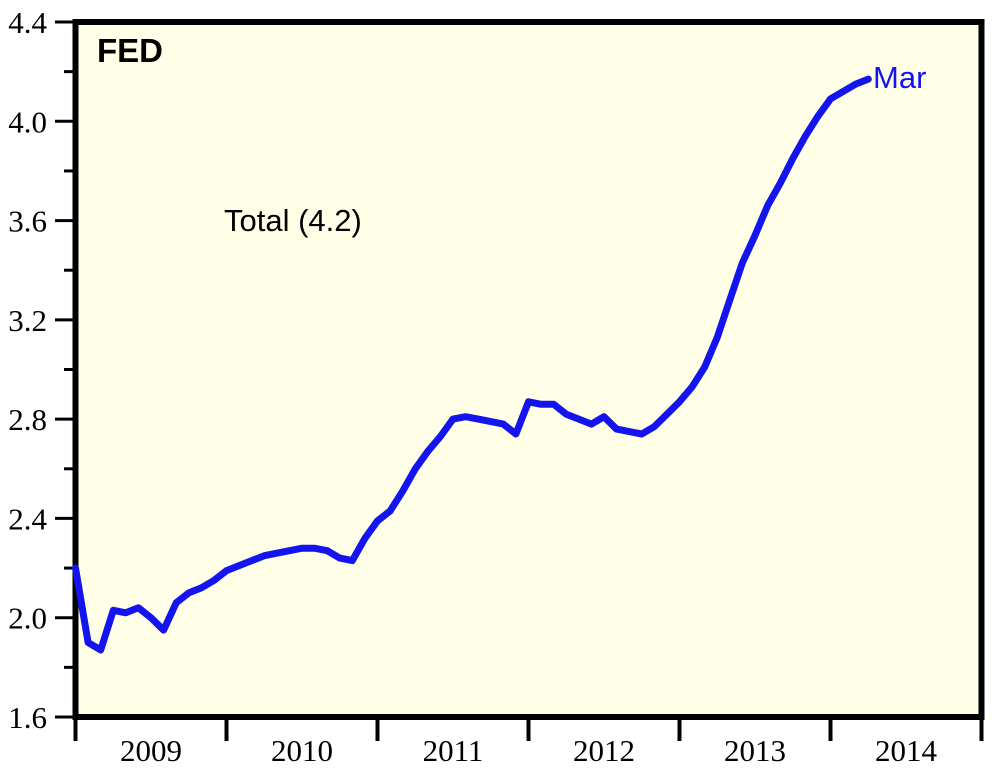  What do you see at coordinates (27, 121) in the screenshot?
I see `y-tick-label: 4.0` at bounding box center [27, 121].